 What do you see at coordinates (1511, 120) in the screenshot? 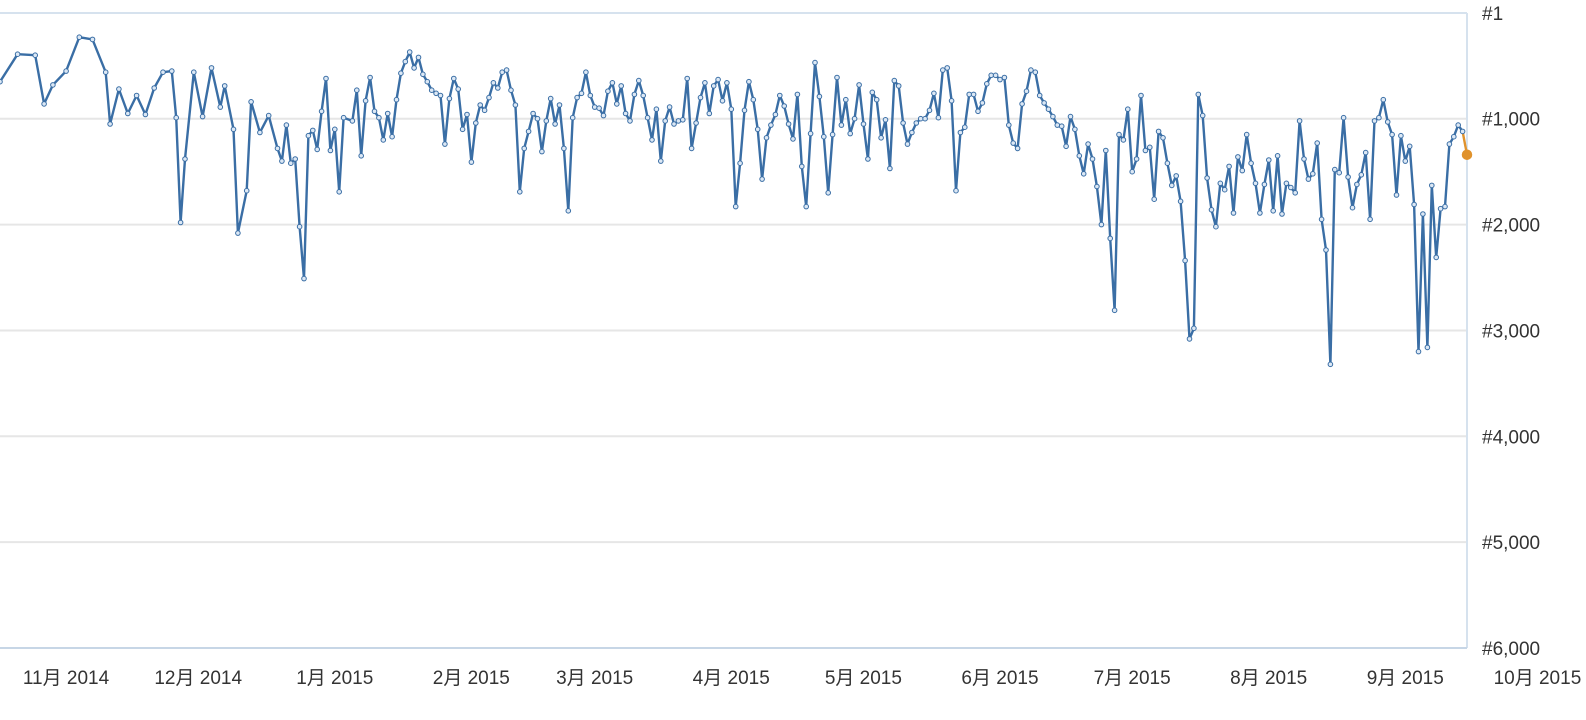
I see `y-tick-label: #1,000` at bounding box center [1511, 120].